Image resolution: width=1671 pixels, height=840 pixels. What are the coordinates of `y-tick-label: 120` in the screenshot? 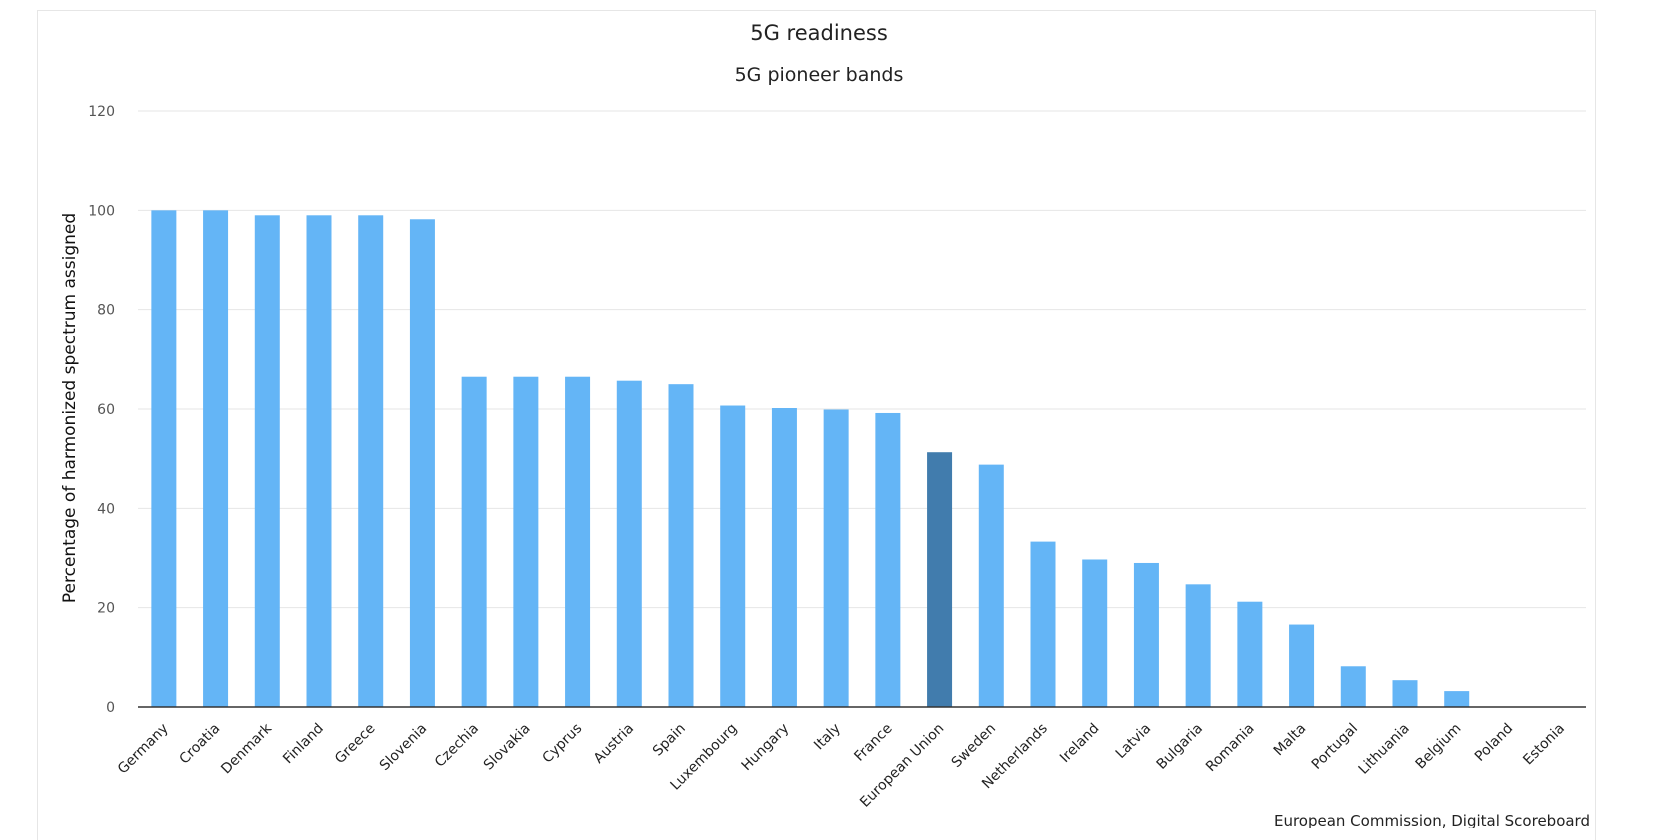 It's located at (101, 112).